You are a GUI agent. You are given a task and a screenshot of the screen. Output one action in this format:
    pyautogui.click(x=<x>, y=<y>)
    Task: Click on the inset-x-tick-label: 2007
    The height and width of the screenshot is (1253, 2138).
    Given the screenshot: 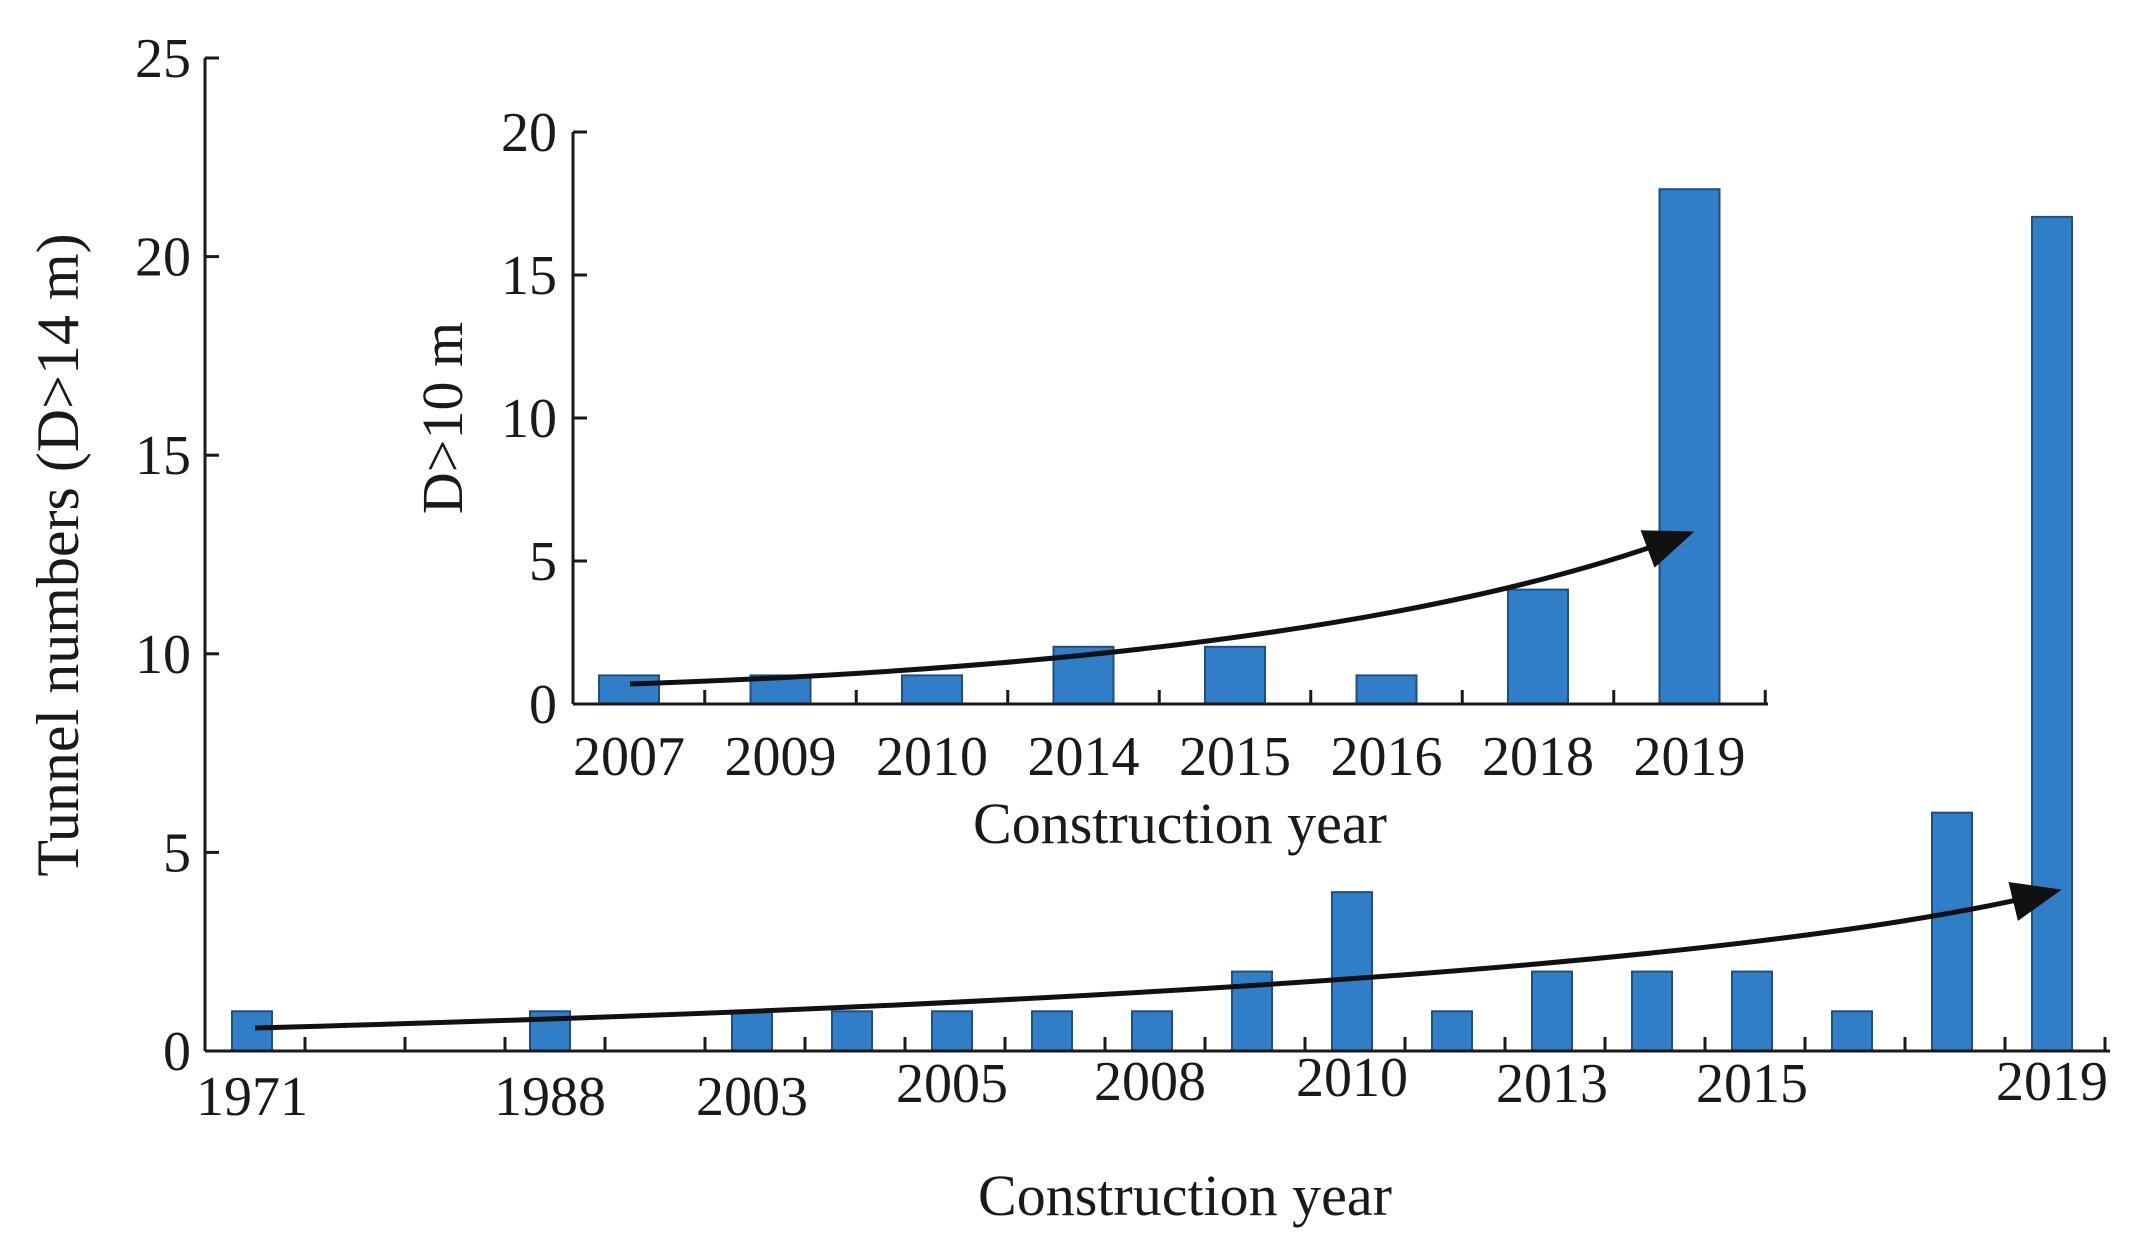 What is the action you would take?
    pyautogui.click(x=629, y=757)
    